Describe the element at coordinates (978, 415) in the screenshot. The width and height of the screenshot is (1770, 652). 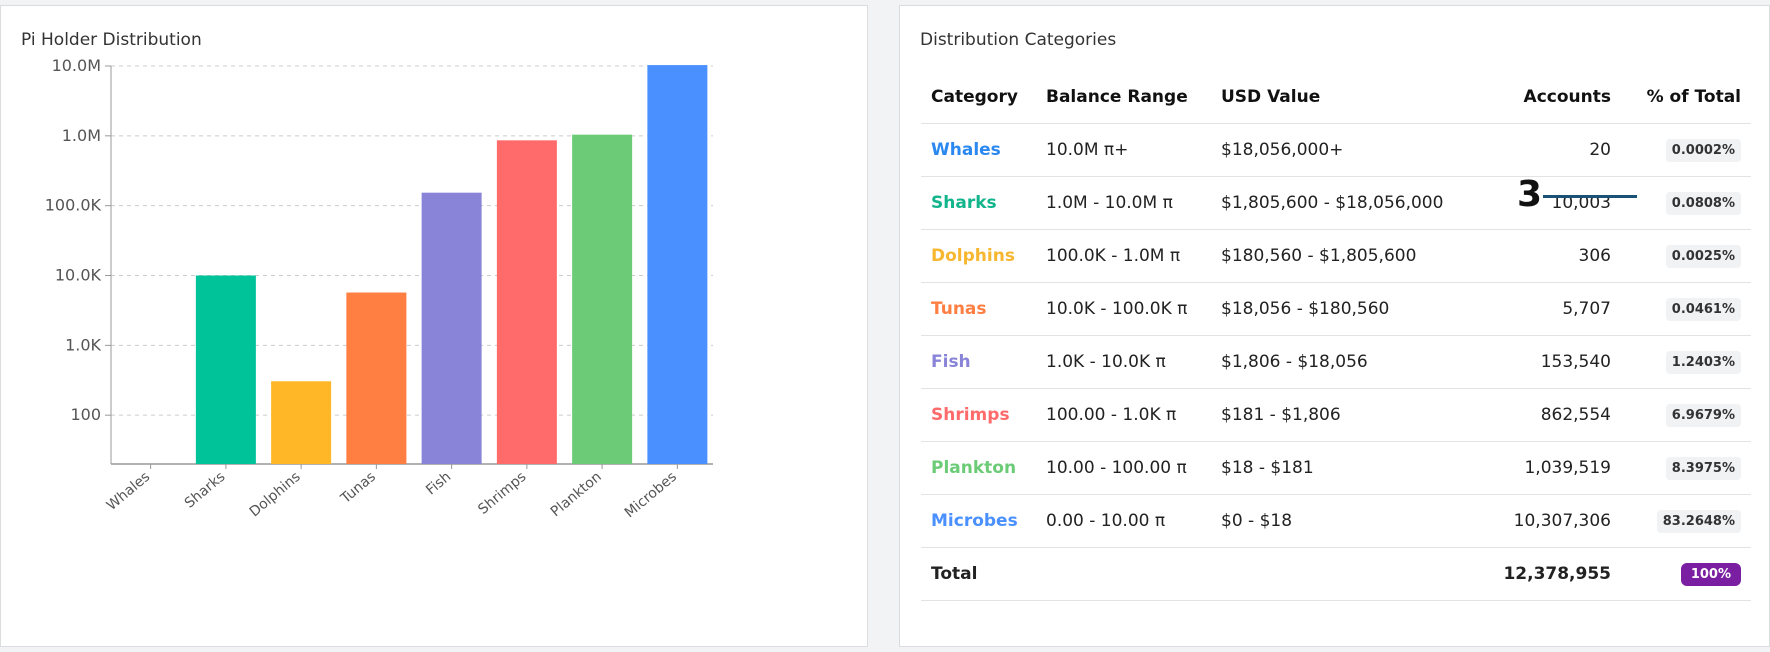
I see `category-cell: Shrimps` at that location.